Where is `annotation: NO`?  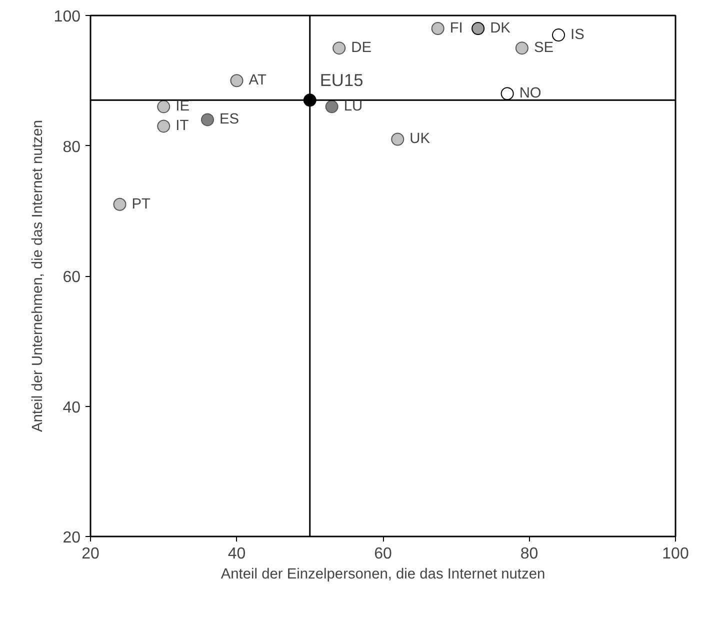
annotation: NO is located at coordinates (530, 94).